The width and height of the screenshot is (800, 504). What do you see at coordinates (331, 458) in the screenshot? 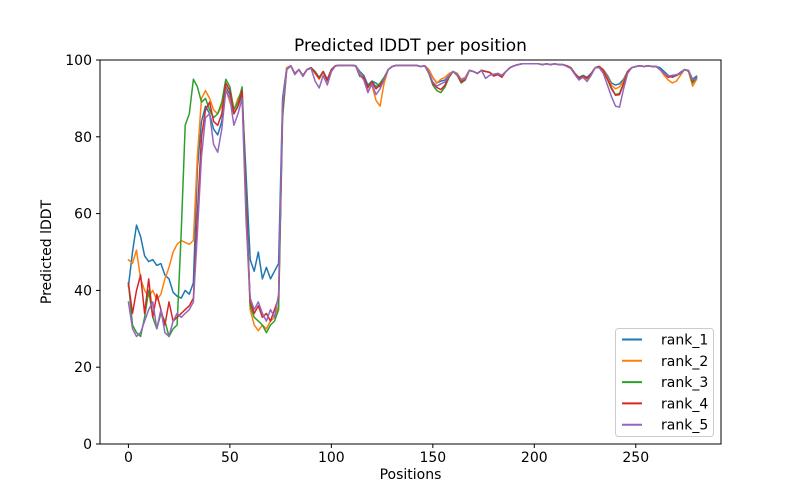
I see `x-axis-tick-label: 100` at bounding box center [331, 458].